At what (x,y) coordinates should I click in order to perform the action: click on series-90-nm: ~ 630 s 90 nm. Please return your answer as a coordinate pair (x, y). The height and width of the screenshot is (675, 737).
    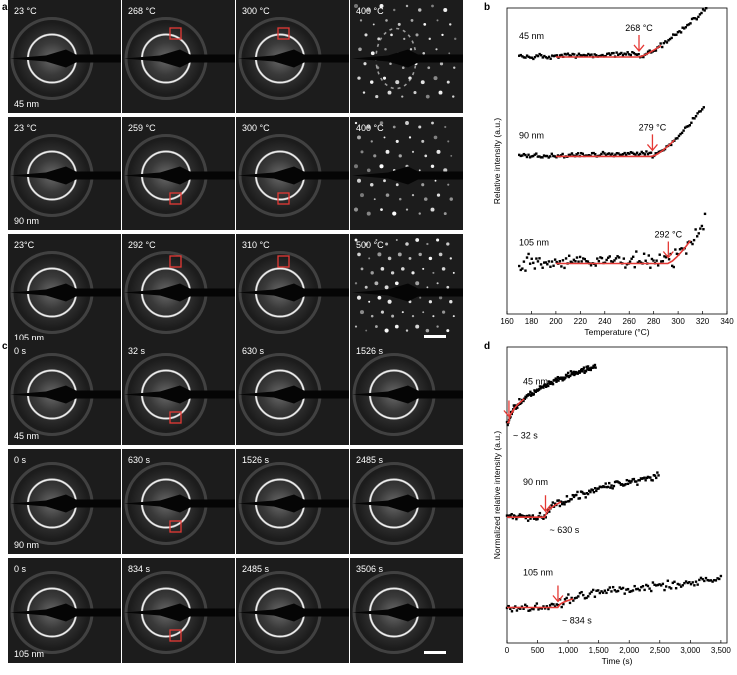
    Looking at the image, I should click on (582, 503).